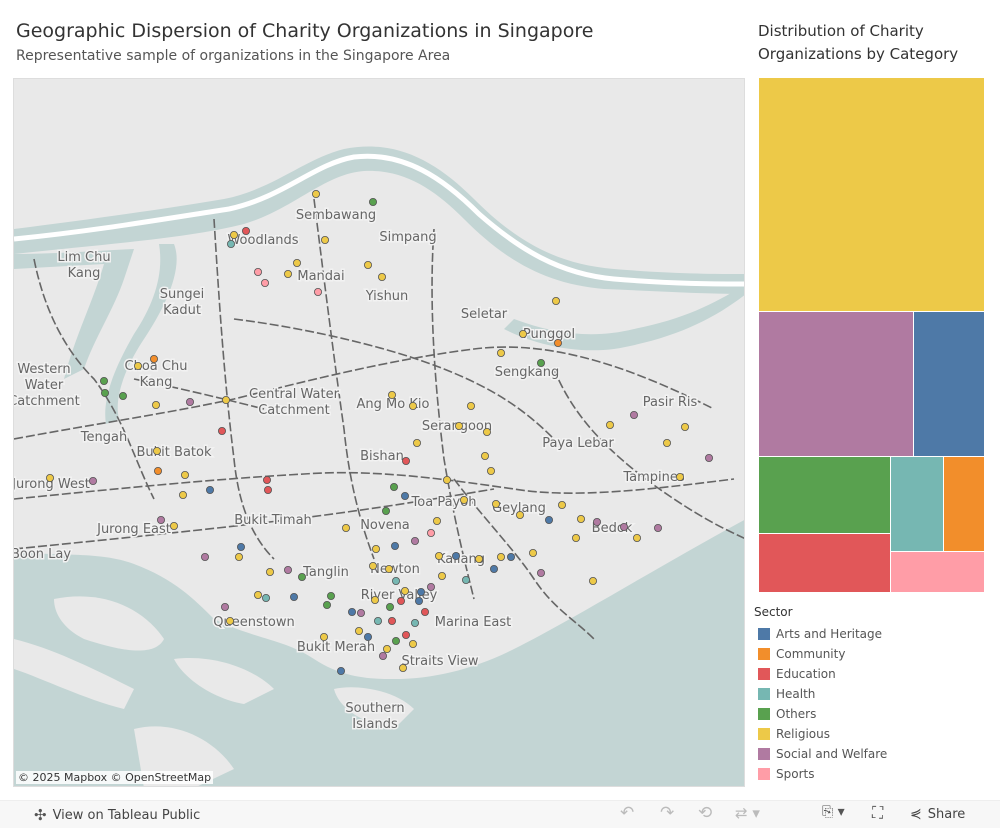 The height and width of the screenshot is (828, 1000). Describe the element at coordinates (667, 813) in the screenshot. I see `redo-button: ↷` at that location.